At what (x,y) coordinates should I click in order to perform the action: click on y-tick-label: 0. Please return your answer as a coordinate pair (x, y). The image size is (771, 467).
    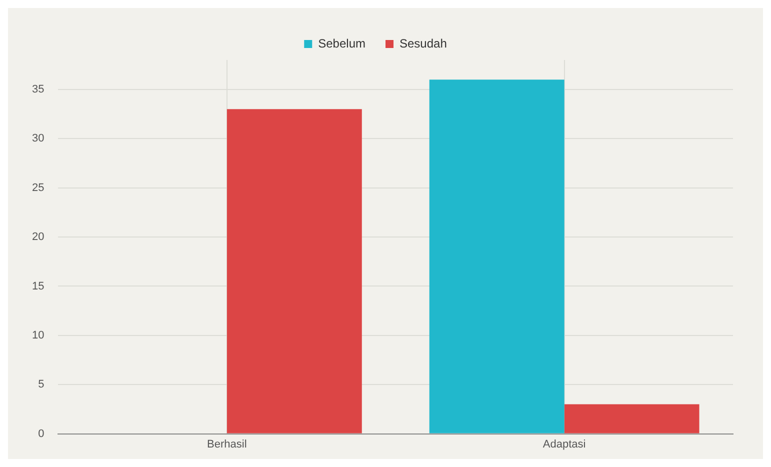
    Looking at the image, I should click on (41, 434).